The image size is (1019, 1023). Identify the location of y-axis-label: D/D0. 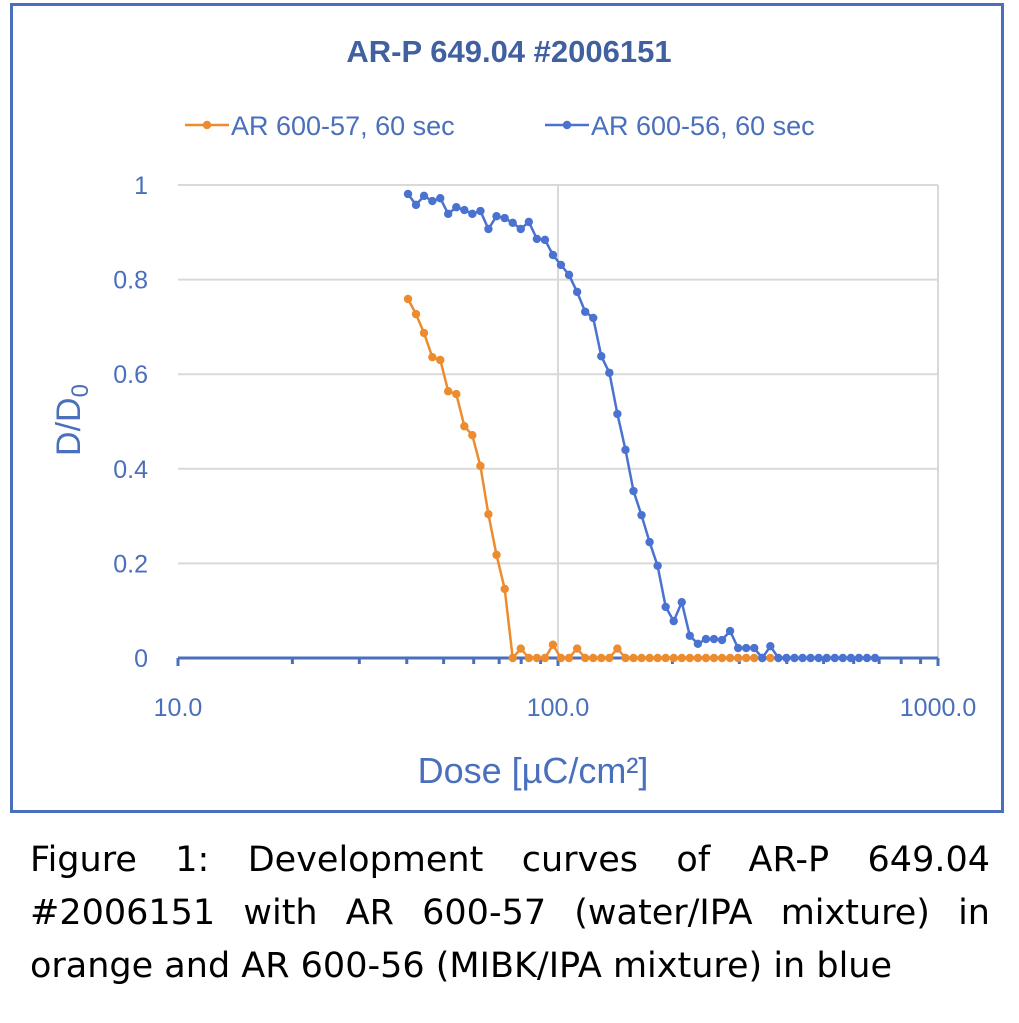
(72, 420).